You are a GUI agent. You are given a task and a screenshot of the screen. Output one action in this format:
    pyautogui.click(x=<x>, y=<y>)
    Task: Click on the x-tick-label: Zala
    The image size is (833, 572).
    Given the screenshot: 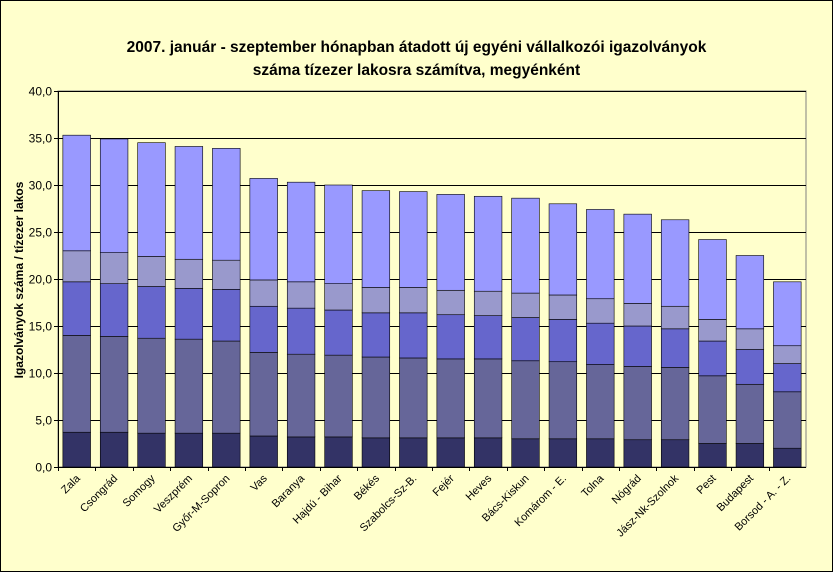 What is the action you would take?
    pyautogui.click(x=71, y=484)
    